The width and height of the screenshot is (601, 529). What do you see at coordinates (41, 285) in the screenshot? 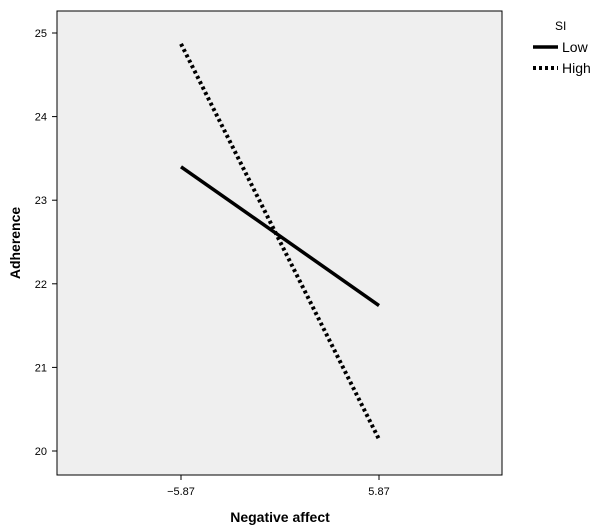
I see `y-tick-label: 22` at bounding box center [41, 285].